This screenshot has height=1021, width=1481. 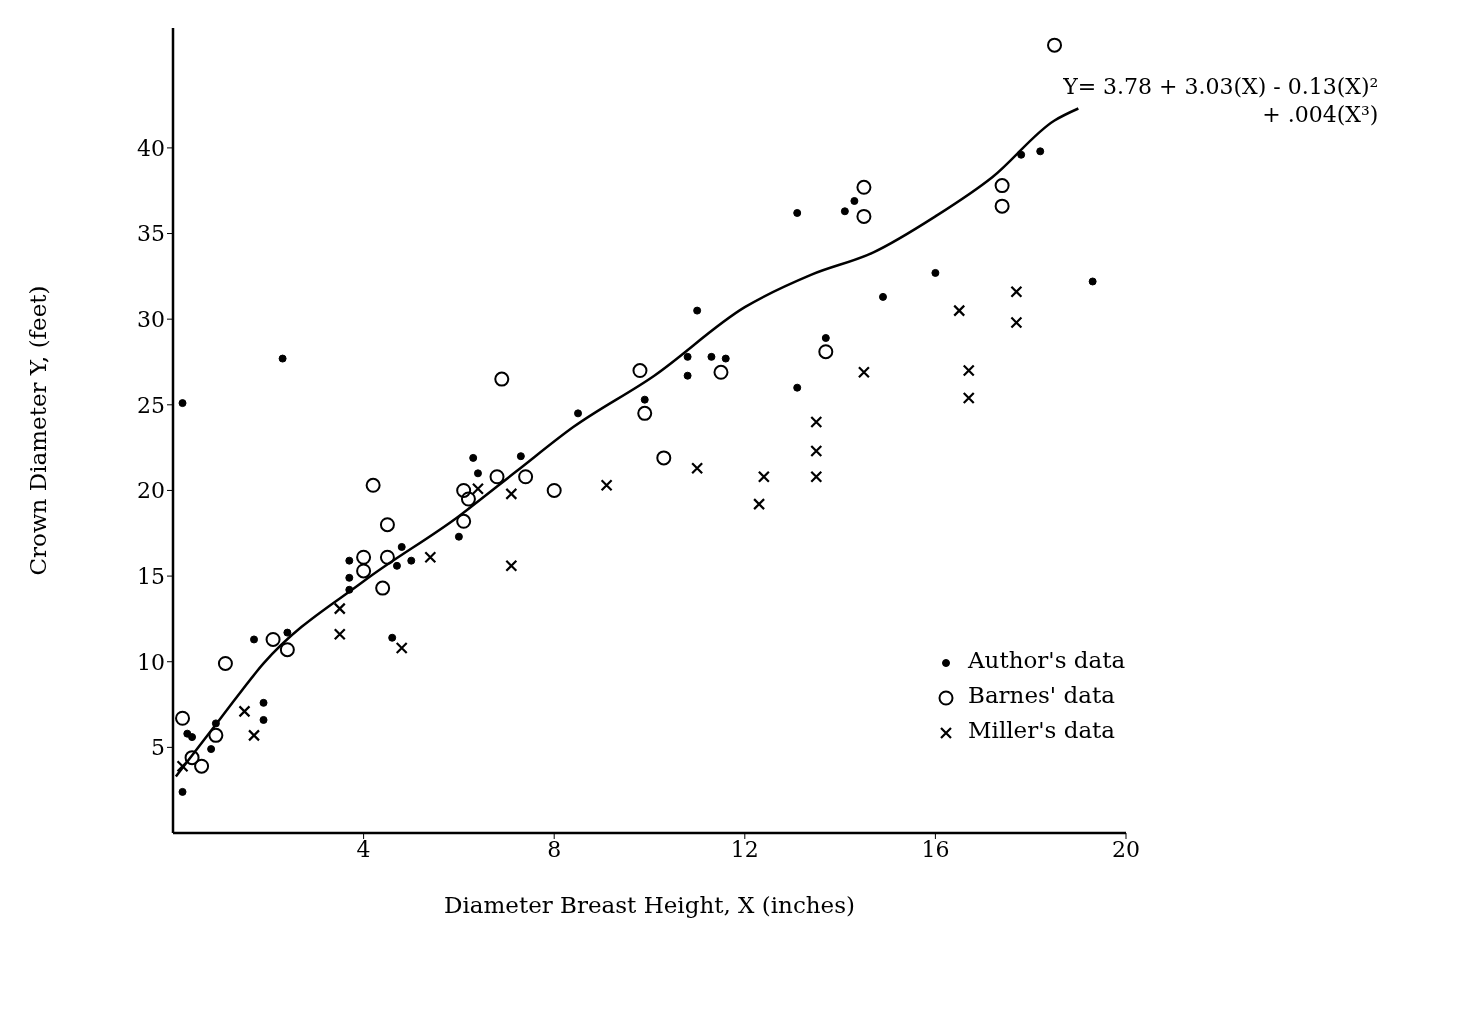 I want to click on legend-label: Barnes' data, so click(x=1041, y=695).